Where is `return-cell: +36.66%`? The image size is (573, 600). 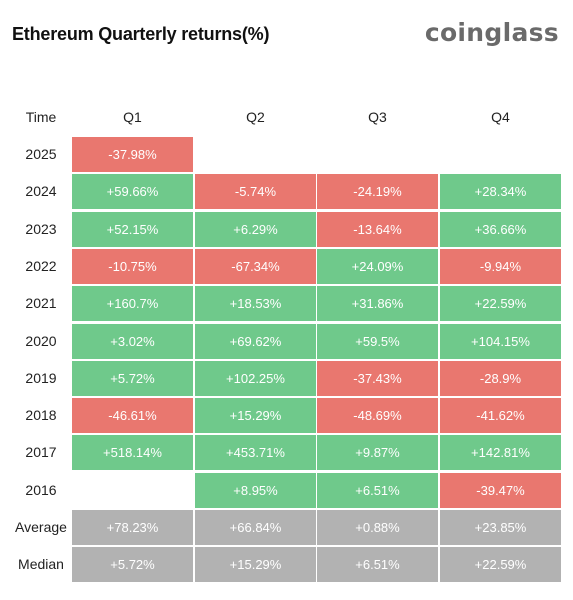 return-cell: +36.66% is located at coordinates (500, 229).